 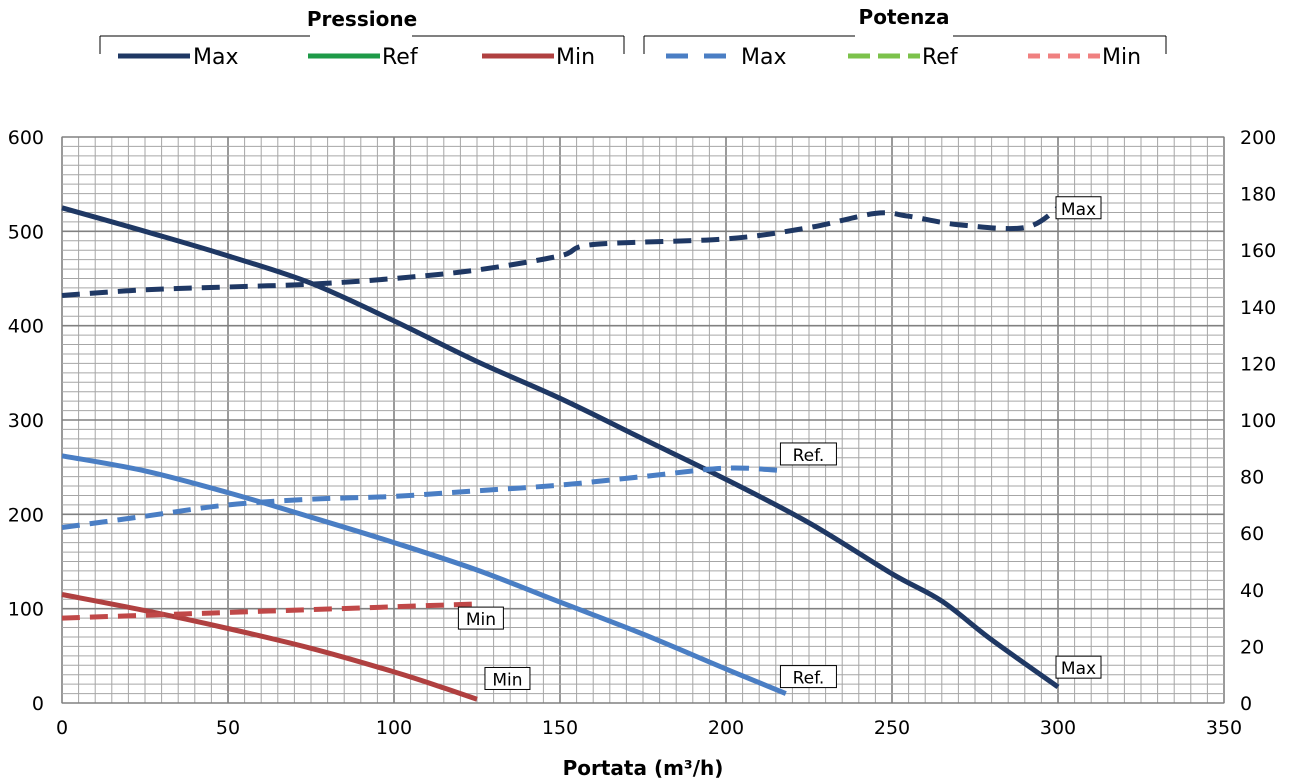 I want to click on series-line-p-min, so click(x=269, y=647).